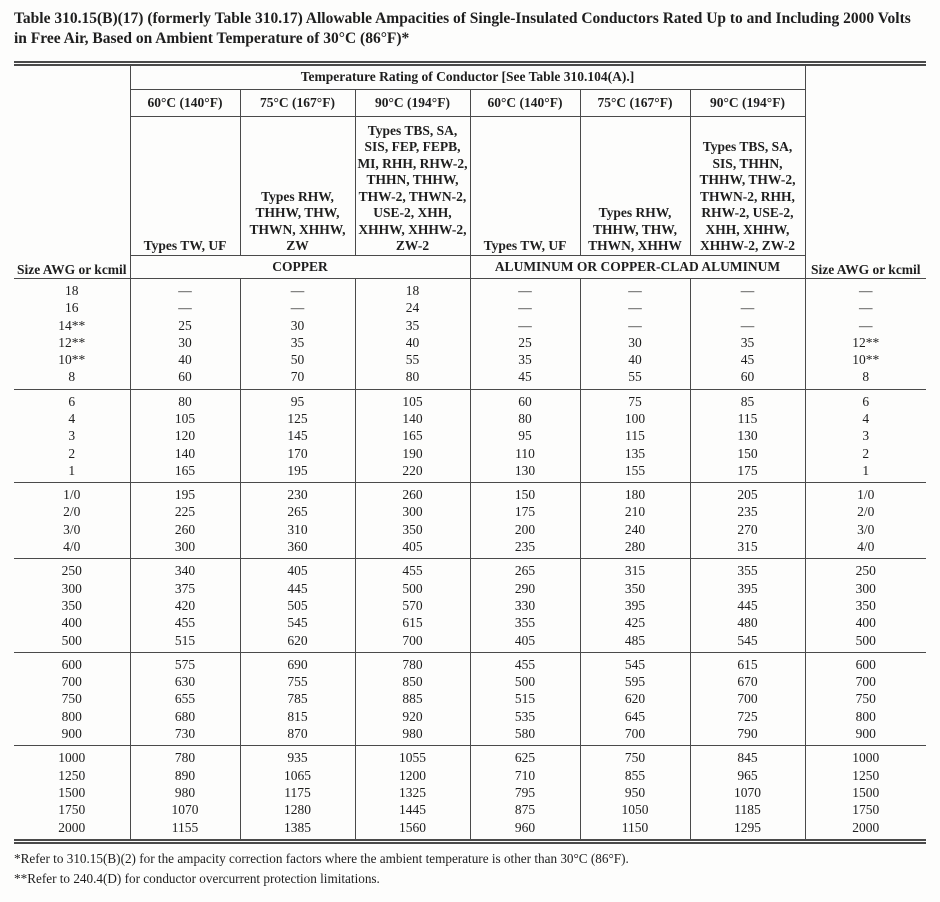 The image size is (940, 902). What do you see at coordinates (412, 308) in the screenshot?
I see `ampacity-cell: 24` at bounding box center [412, 308].